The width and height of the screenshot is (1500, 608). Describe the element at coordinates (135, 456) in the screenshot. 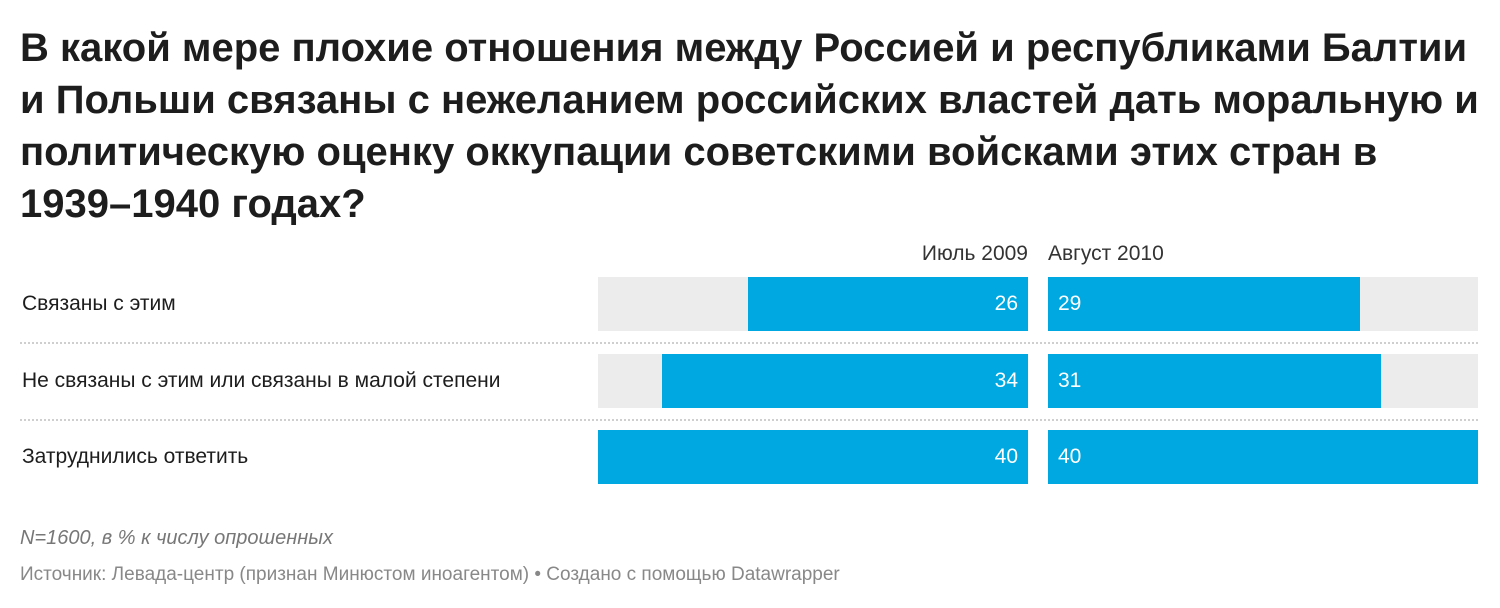

I see `category-label: Затруднились ответить` at that location.